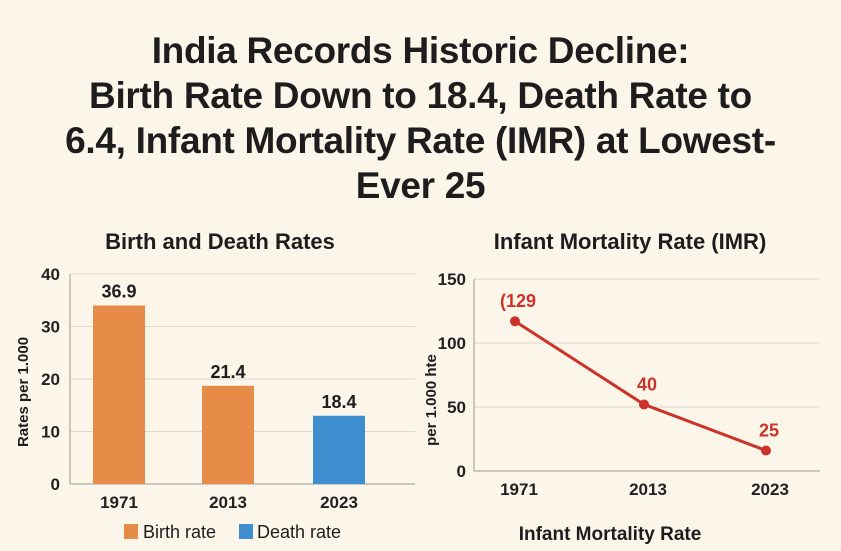 The image size is (841, 551). I want to click on imr-point-2013, so click(644, 404).